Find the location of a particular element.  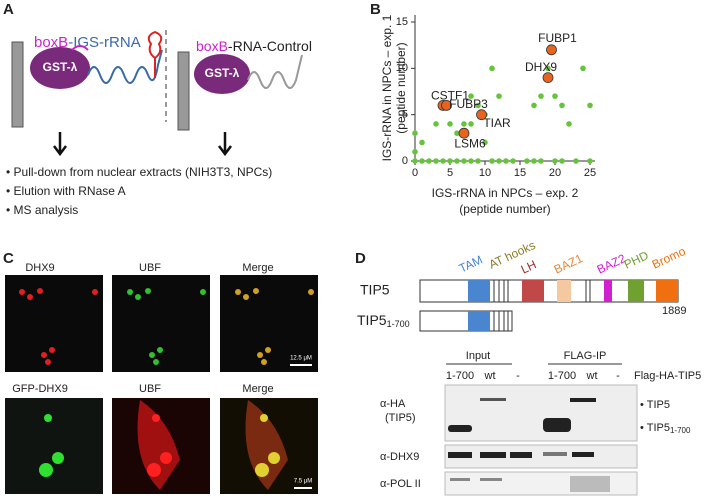

antibody-label: α-HA is located at coordinates (393, 404).